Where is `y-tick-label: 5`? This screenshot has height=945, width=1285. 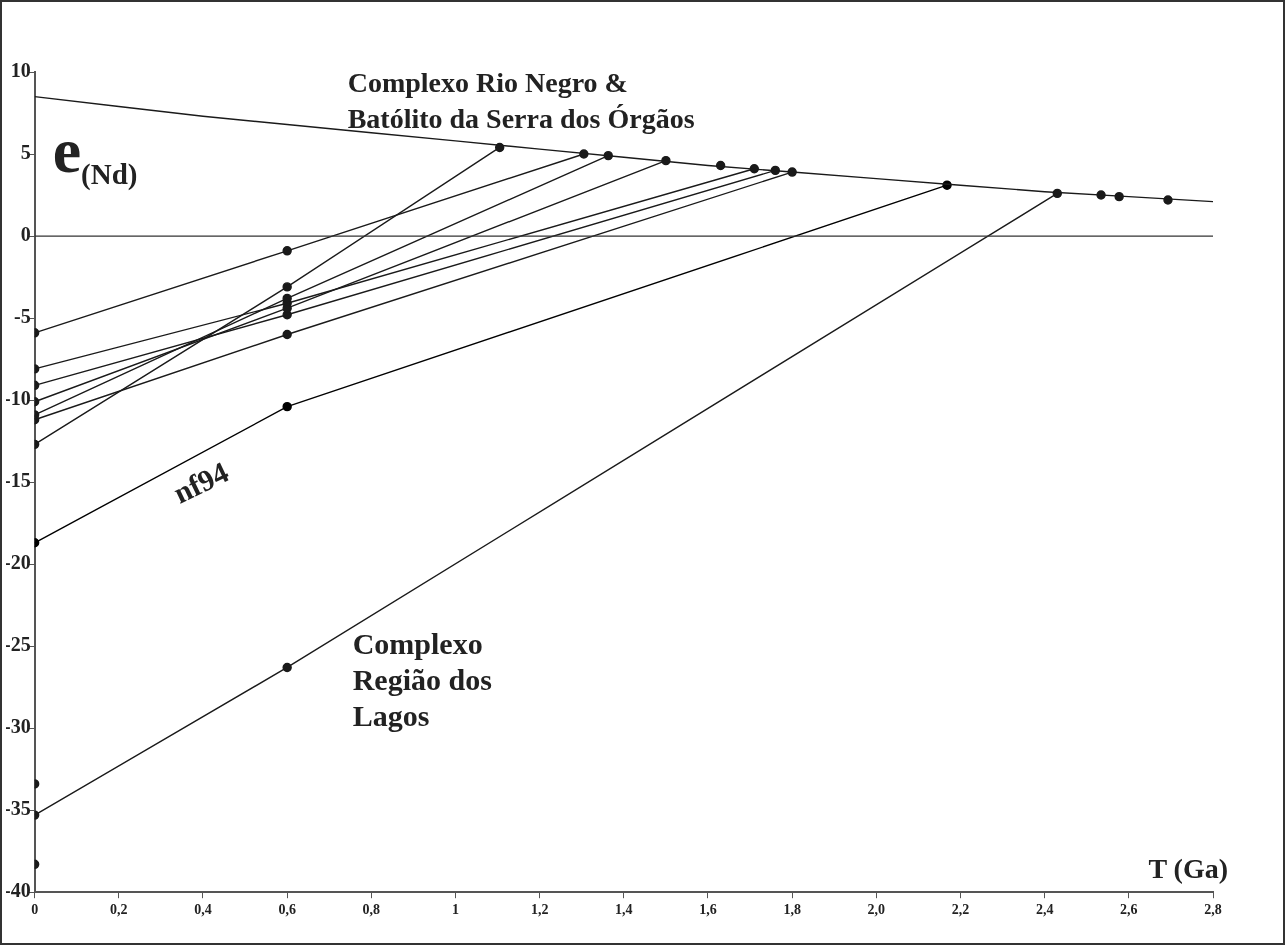 y-tick-label: 5 is located at coordinates (25, 152).